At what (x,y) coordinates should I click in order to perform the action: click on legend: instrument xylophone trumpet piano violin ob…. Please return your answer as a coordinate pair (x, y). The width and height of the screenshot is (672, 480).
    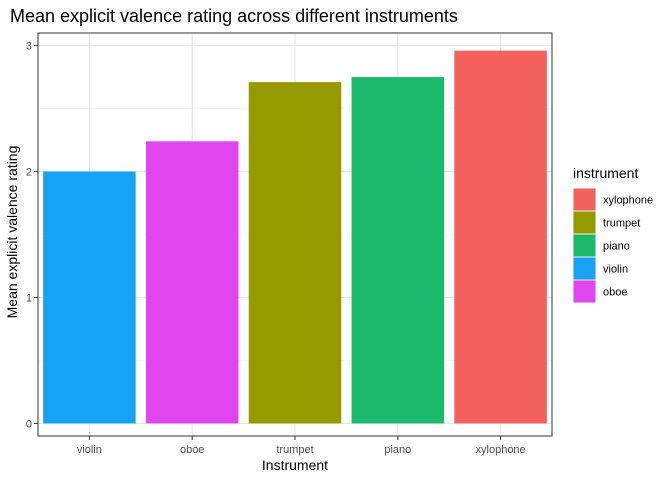
    Looking at the image, I should click on (613, 234).